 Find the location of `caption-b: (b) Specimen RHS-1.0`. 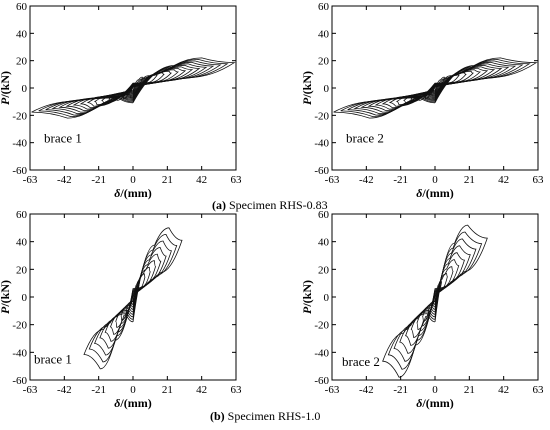

caption-b: (b) Specimen RHS-1.0 is located at coordinates (265, 416).